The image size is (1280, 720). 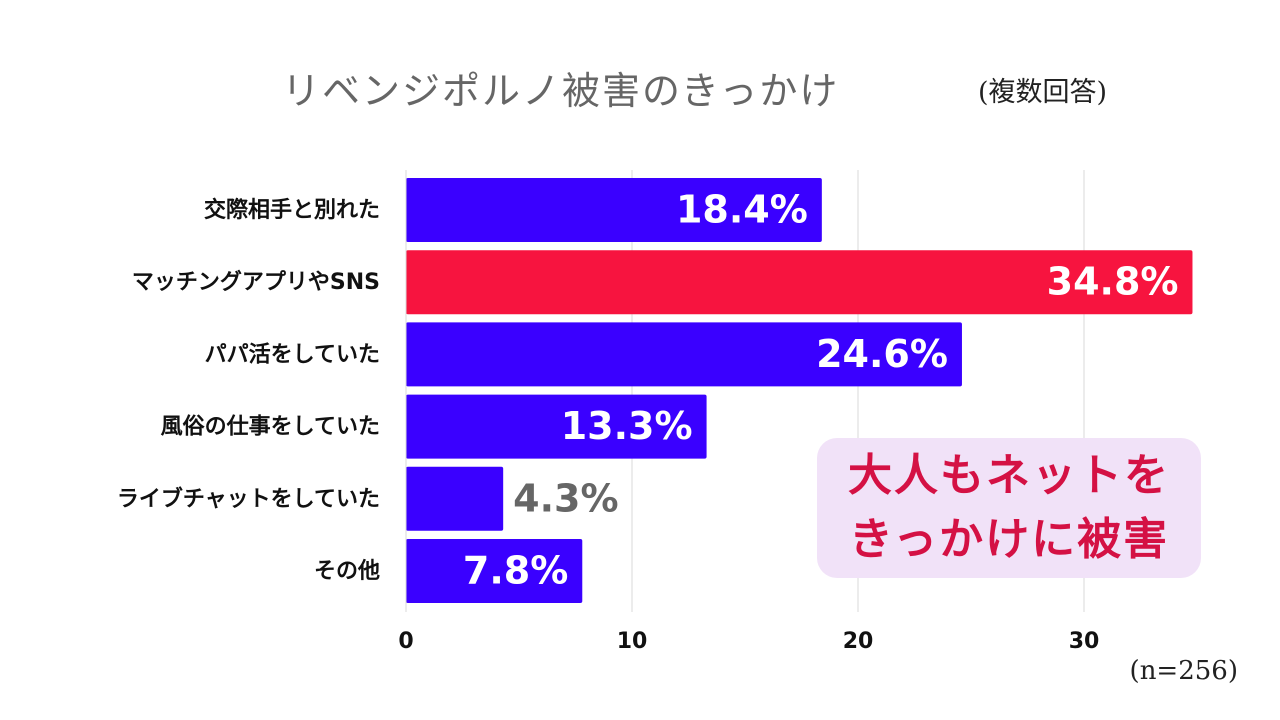 I want to click on x-tick-label-2: 20, so click(x=858, y=641).